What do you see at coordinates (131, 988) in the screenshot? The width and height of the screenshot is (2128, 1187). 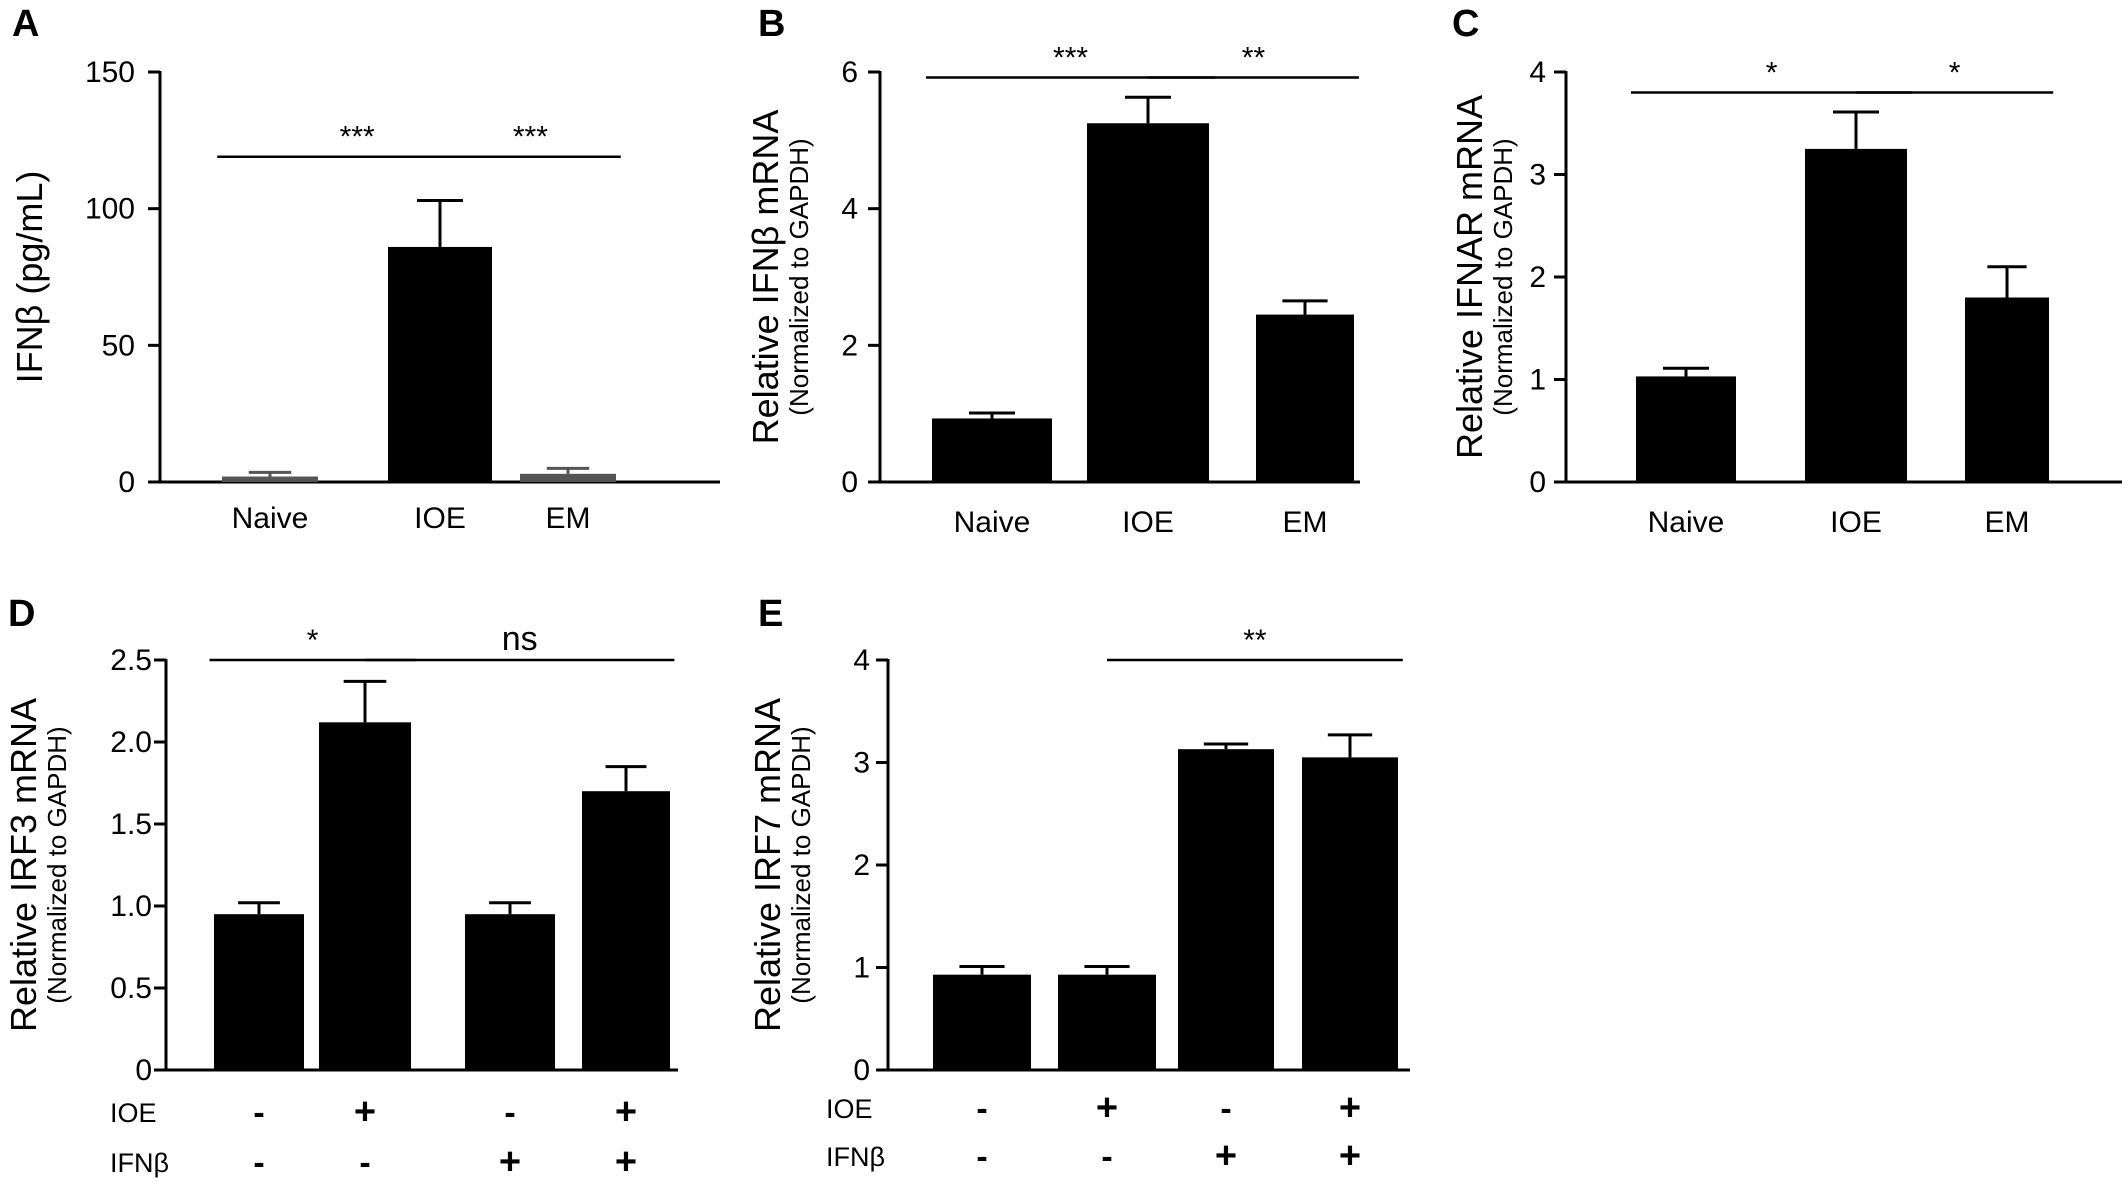 I see `y-tick-label: 0.5` at bounding box center [131, 988].